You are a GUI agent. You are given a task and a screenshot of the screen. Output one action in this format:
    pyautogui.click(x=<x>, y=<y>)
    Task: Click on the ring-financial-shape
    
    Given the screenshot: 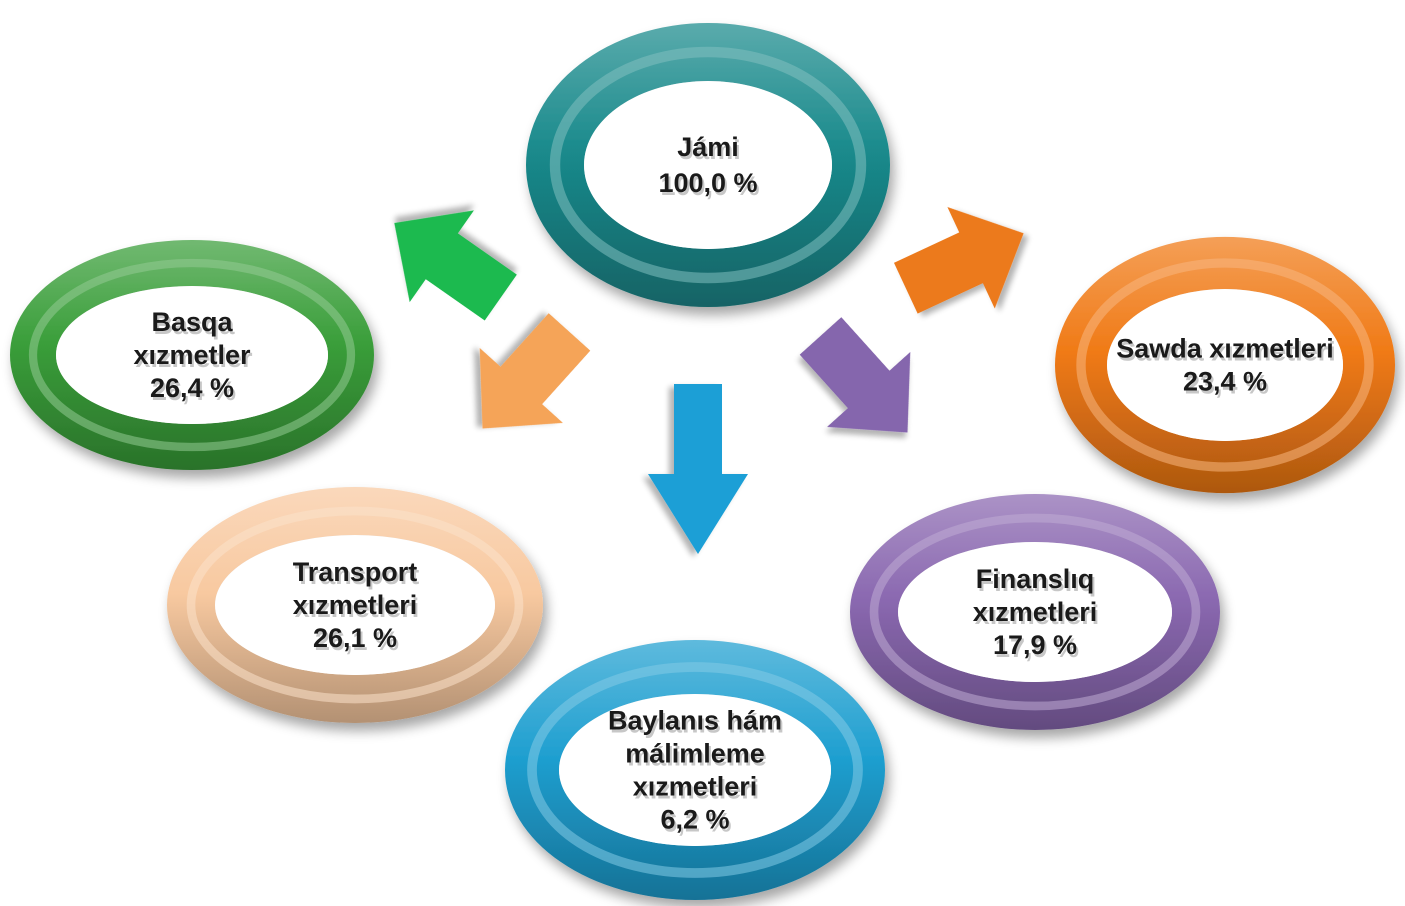 What is the action you would take?
    pyautogui.click(x=1035, y=612)
    